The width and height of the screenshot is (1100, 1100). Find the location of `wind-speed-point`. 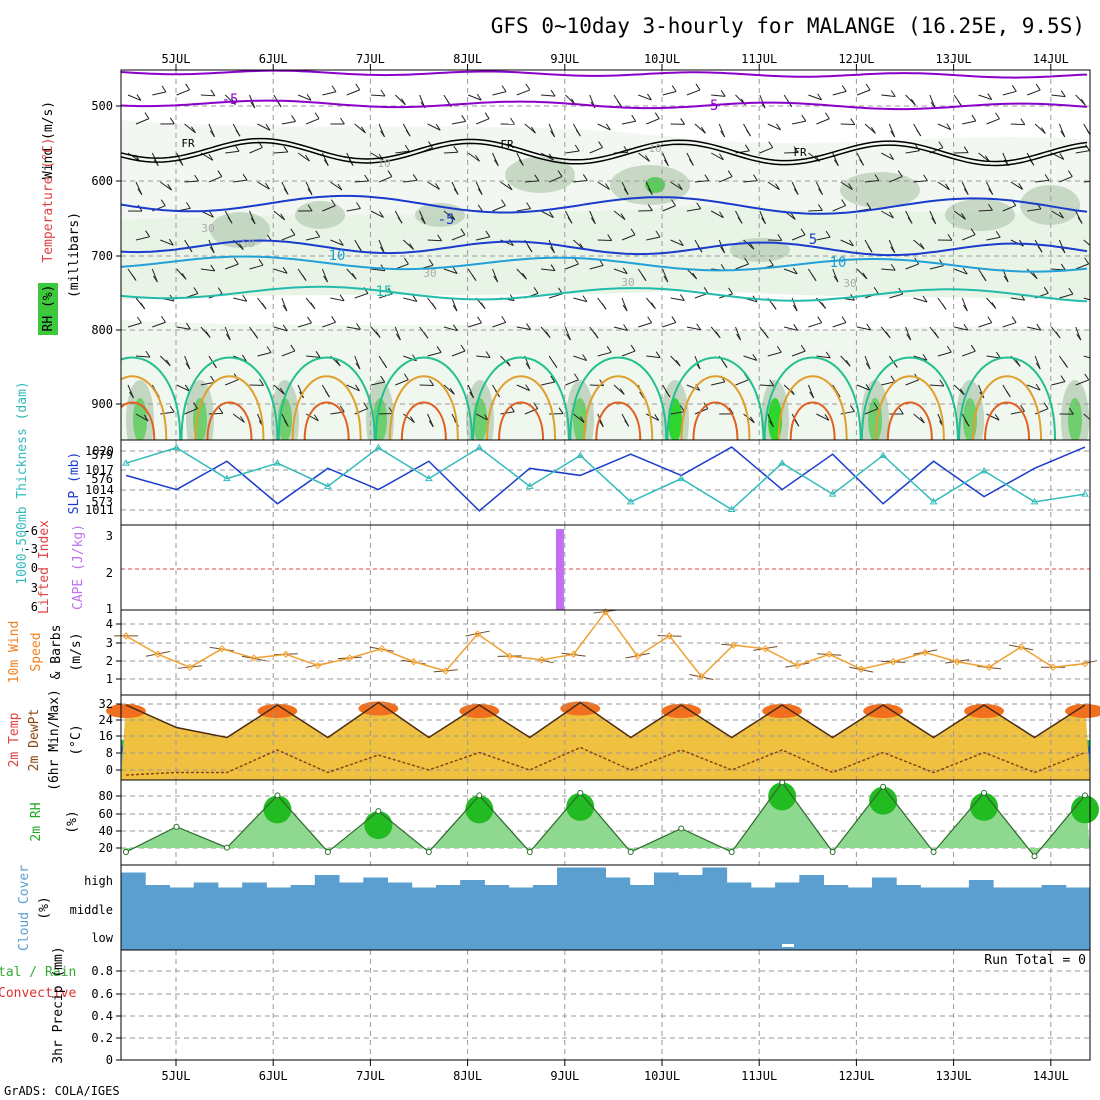

wind-speed-point is located at coordinates (1053, 667).